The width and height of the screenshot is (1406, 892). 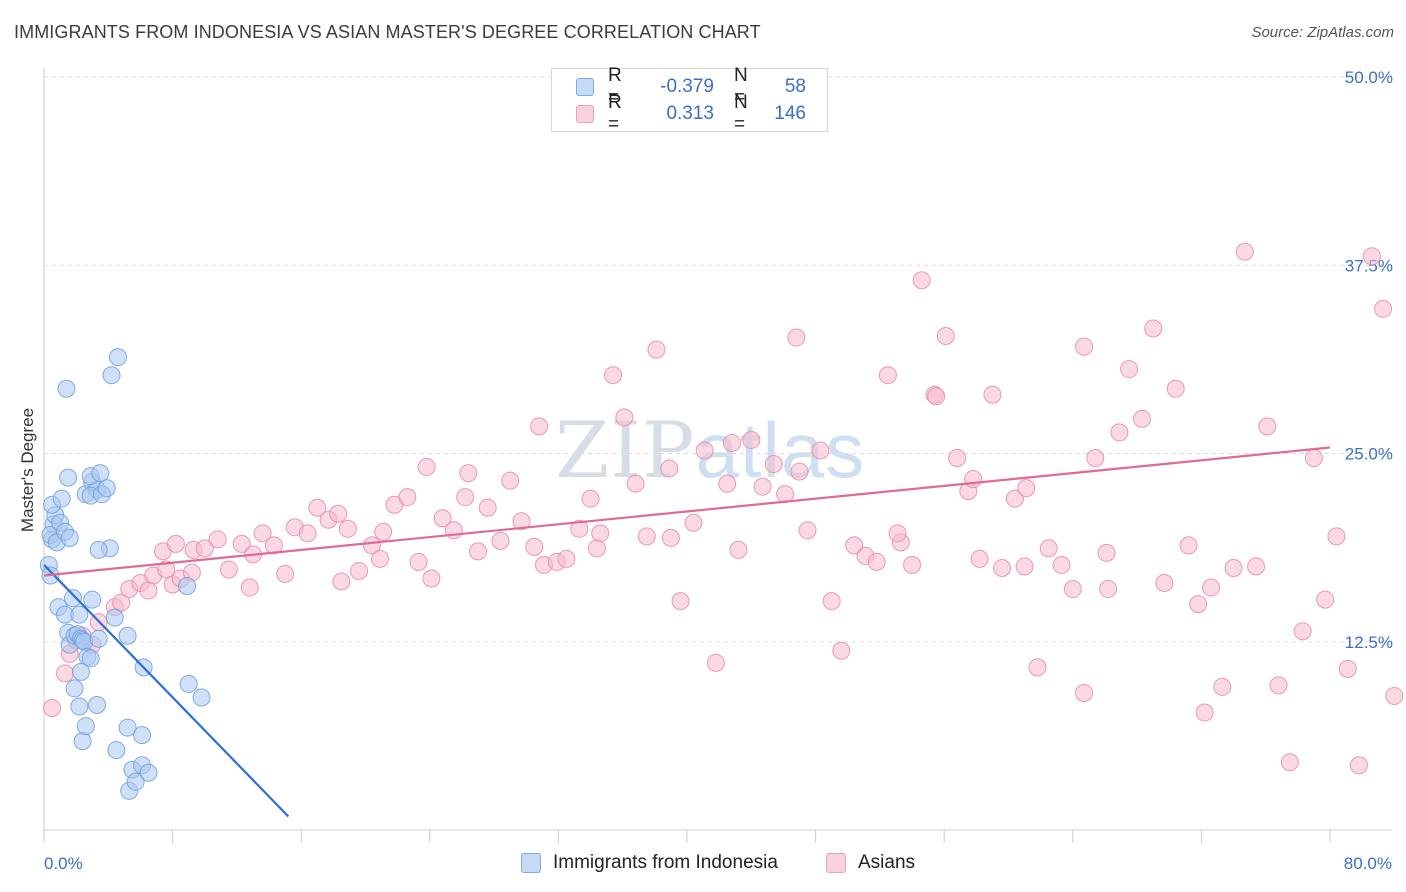 What do you see at coordinates (665, 862) in the screenshot?
I see `bottom-legend-label-indonesia: Immigrants from Indonesia` at bounding box center [665, 862].